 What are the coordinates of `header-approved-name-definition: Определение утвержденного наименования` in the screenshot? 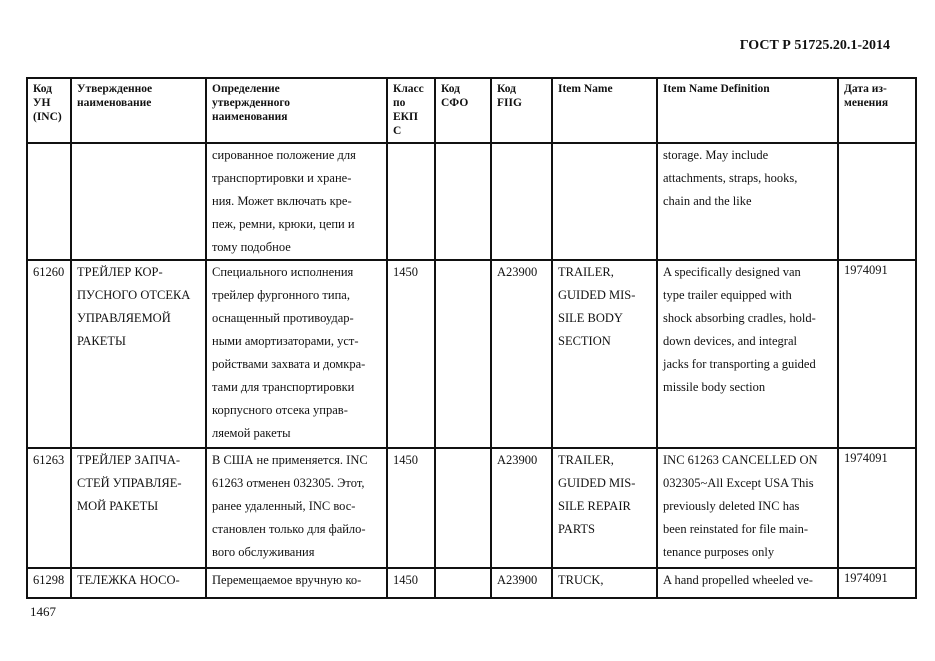 It's located at (296, 110).